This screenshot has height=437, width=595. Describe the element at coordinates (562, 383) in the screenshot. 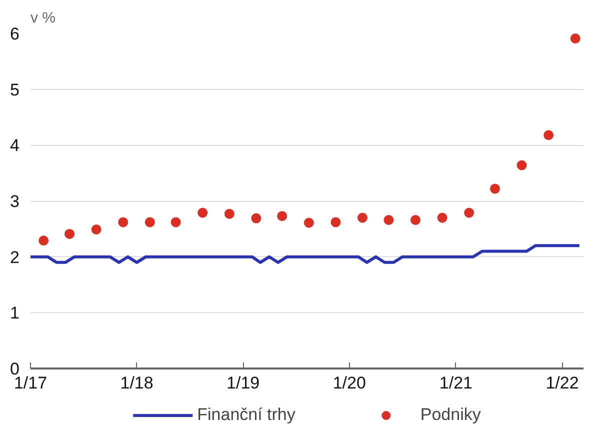

I see `x-tick-label: 1/22` at that location.